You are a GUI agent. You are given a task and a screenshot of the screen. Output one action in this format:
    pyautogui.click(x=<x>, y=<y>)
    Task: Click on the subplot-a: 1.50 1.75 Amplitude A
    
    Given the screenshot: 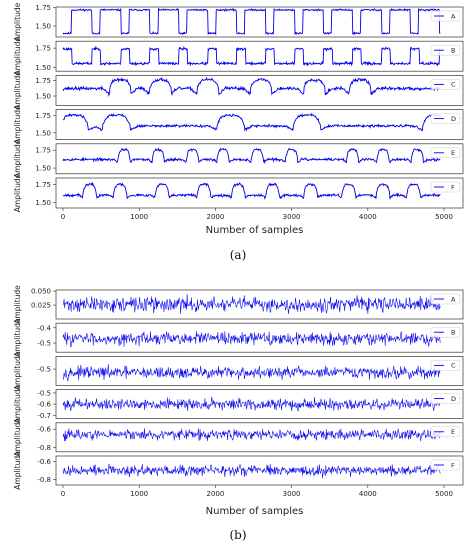 What is the action you would take?
    pyautogui.click(x=238, y=21)
    